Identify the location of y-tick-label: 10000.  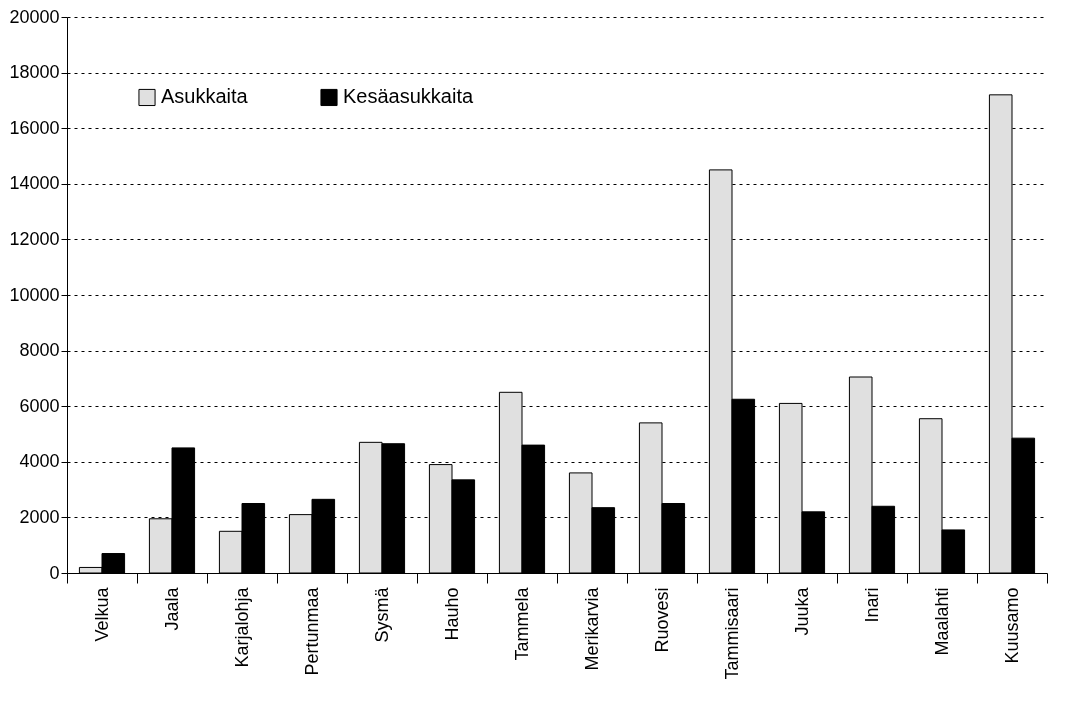
(34, 294).